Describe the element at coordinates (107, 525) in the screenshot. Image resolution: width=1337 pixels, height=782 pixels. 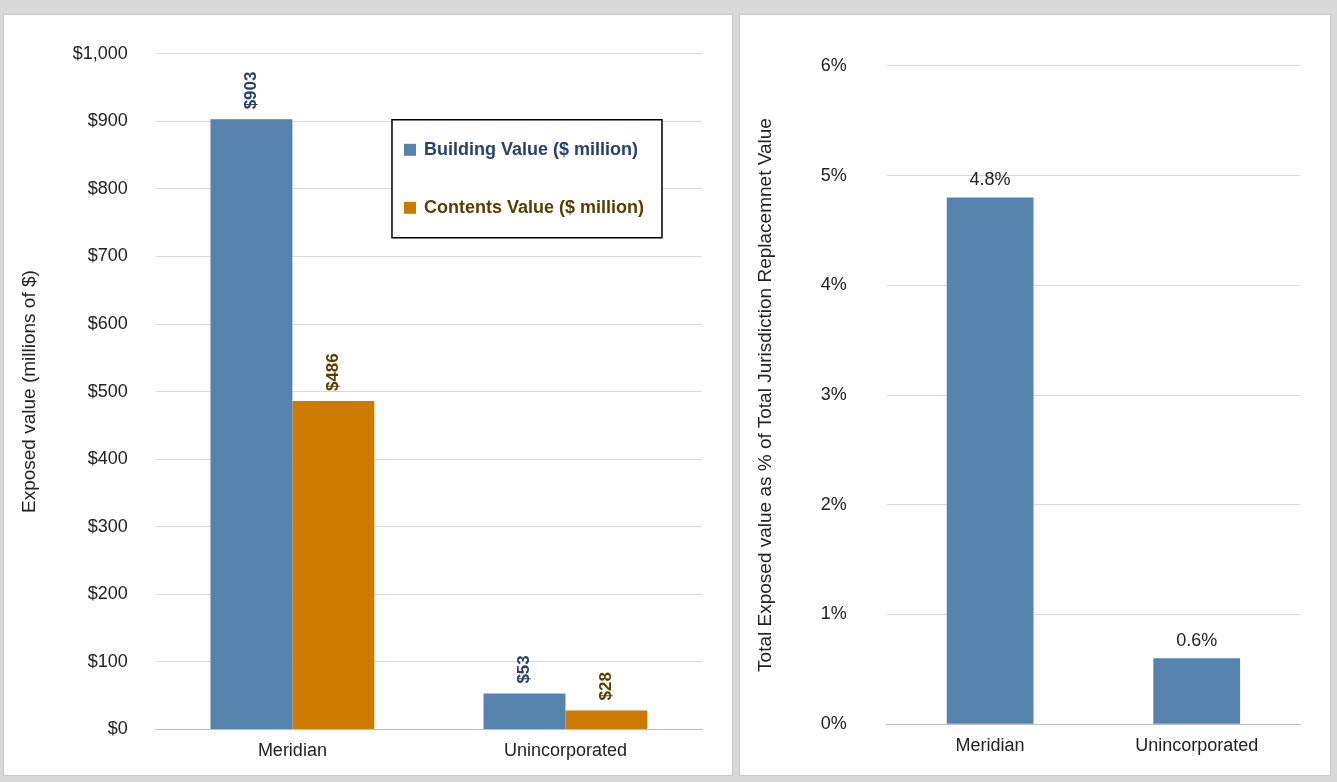
I see `y-tick-label: $300` at that location.